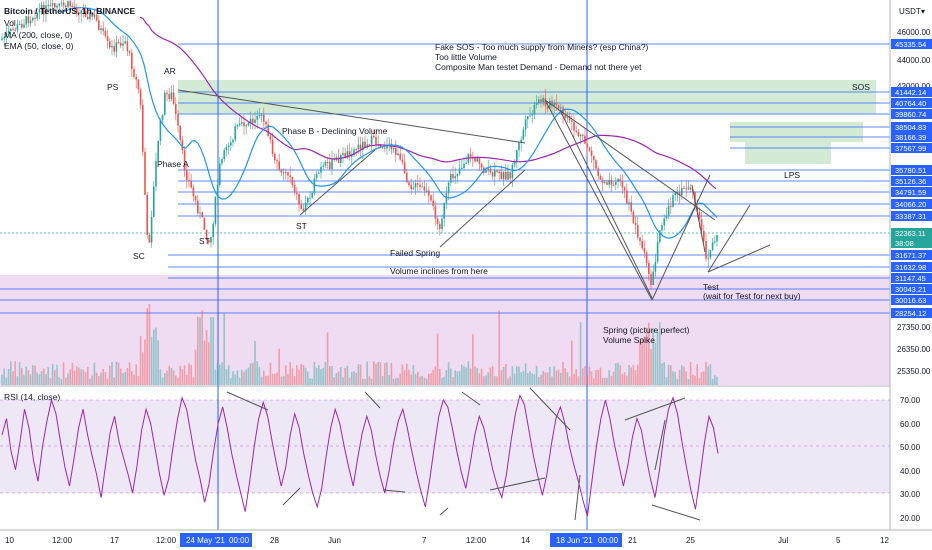 The height and width of the screenshot is (550, 932). Describe the element at coordinates (911, 255) in the screenshot. I see `price-level-tag: 31671.37` at that location.